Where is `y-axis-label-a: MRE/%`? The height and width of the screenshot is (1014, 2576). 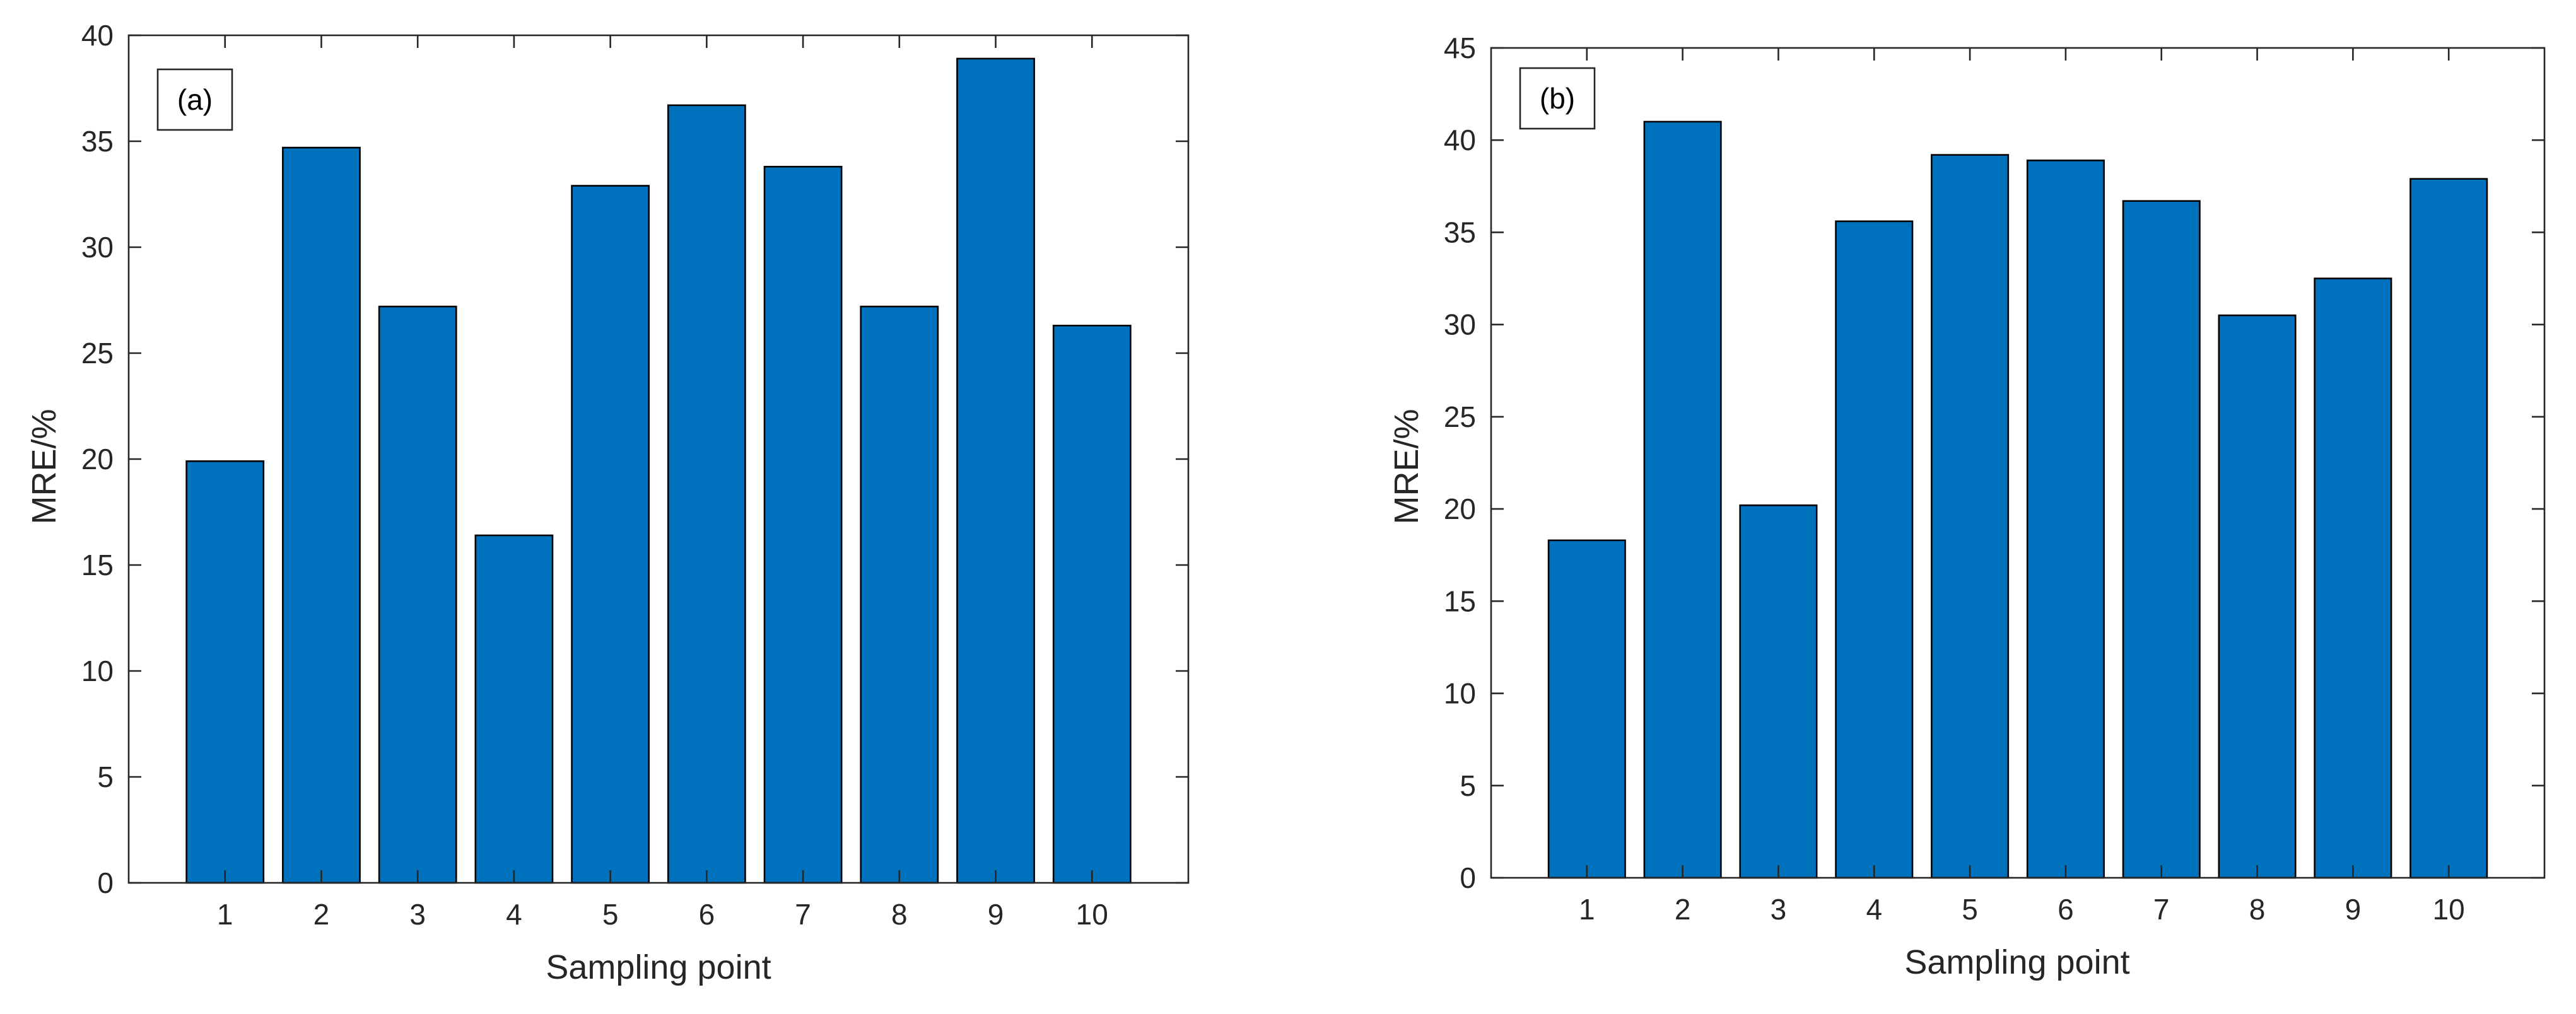 y-axis-label-a: MRE/% is located at coordinates (44, 466).